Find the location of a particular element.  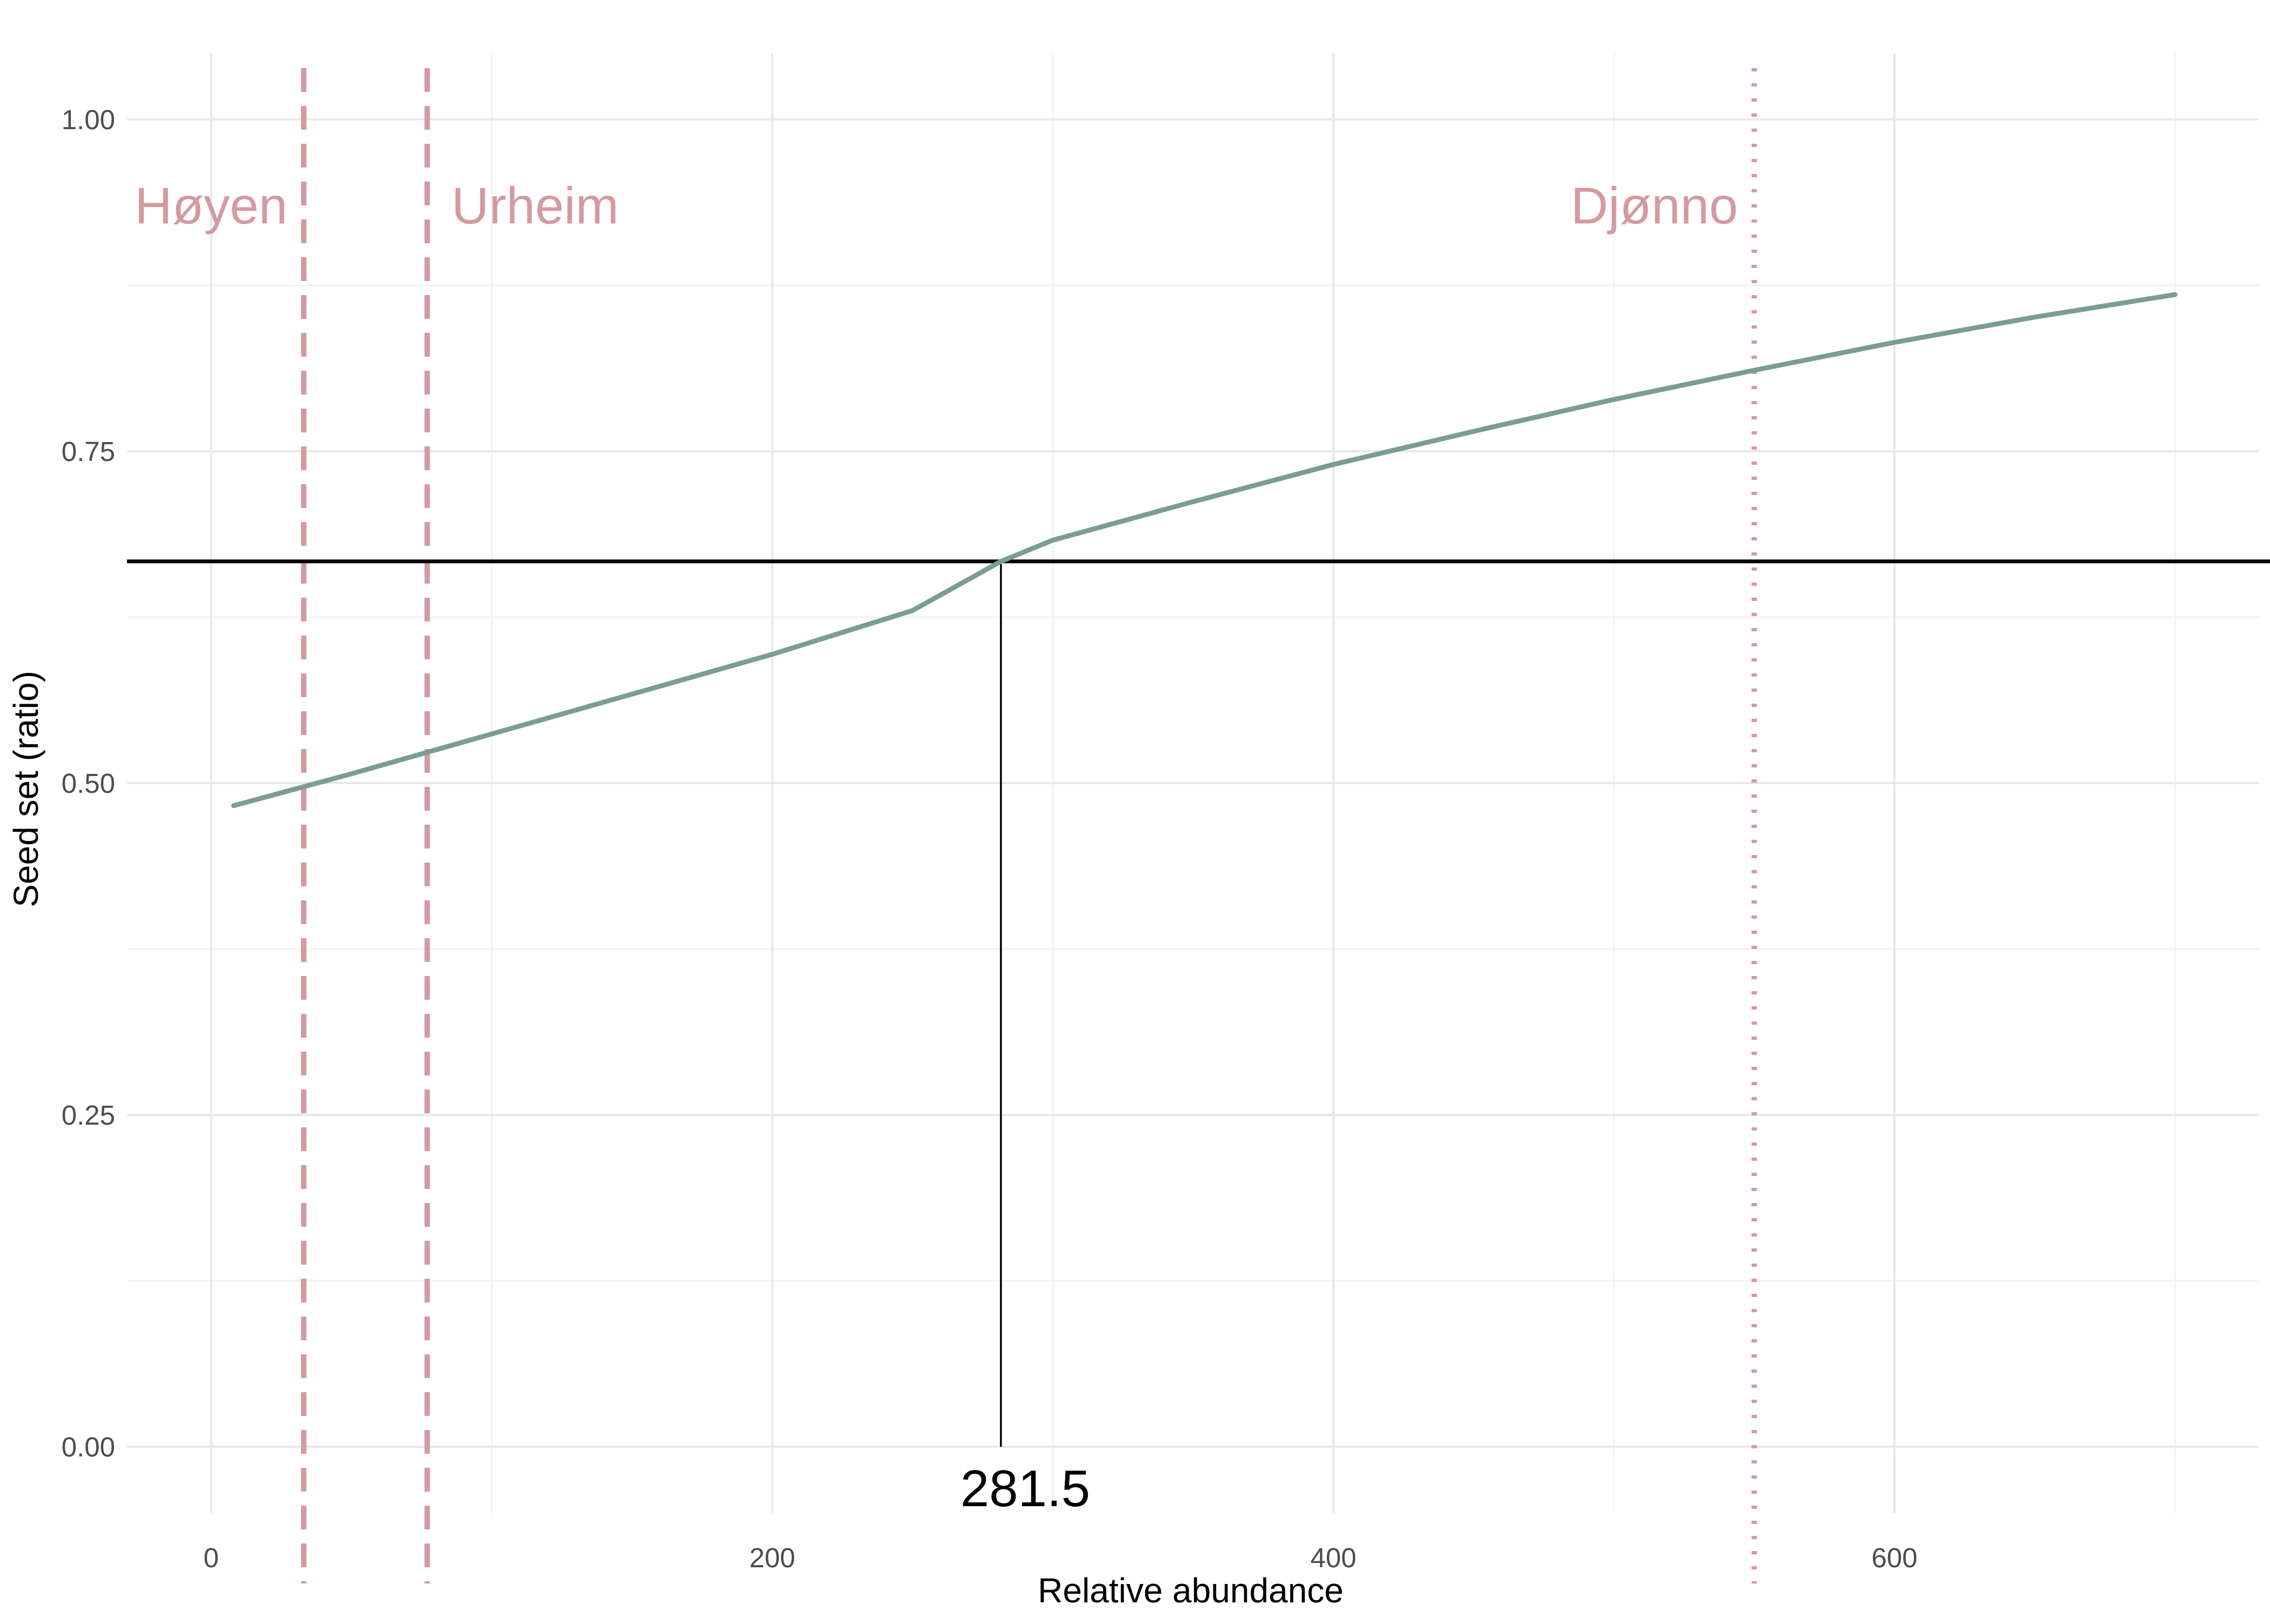

y-tick-label: 1.00 is located at coordinates (88, 119).